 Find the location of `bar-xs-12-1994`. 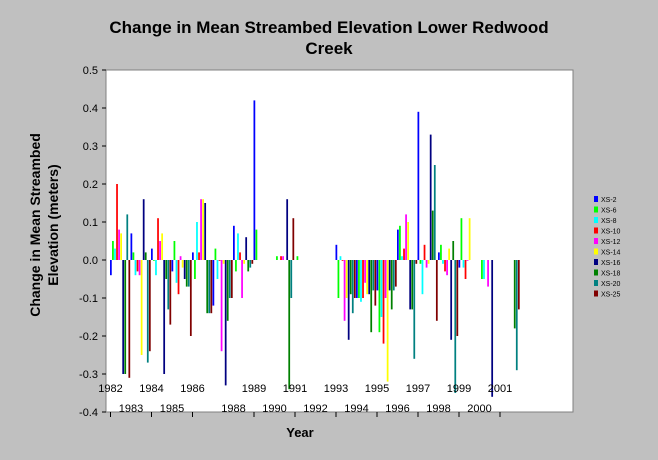

bar-xs-12-1994 is located at coordinates (365, 271).